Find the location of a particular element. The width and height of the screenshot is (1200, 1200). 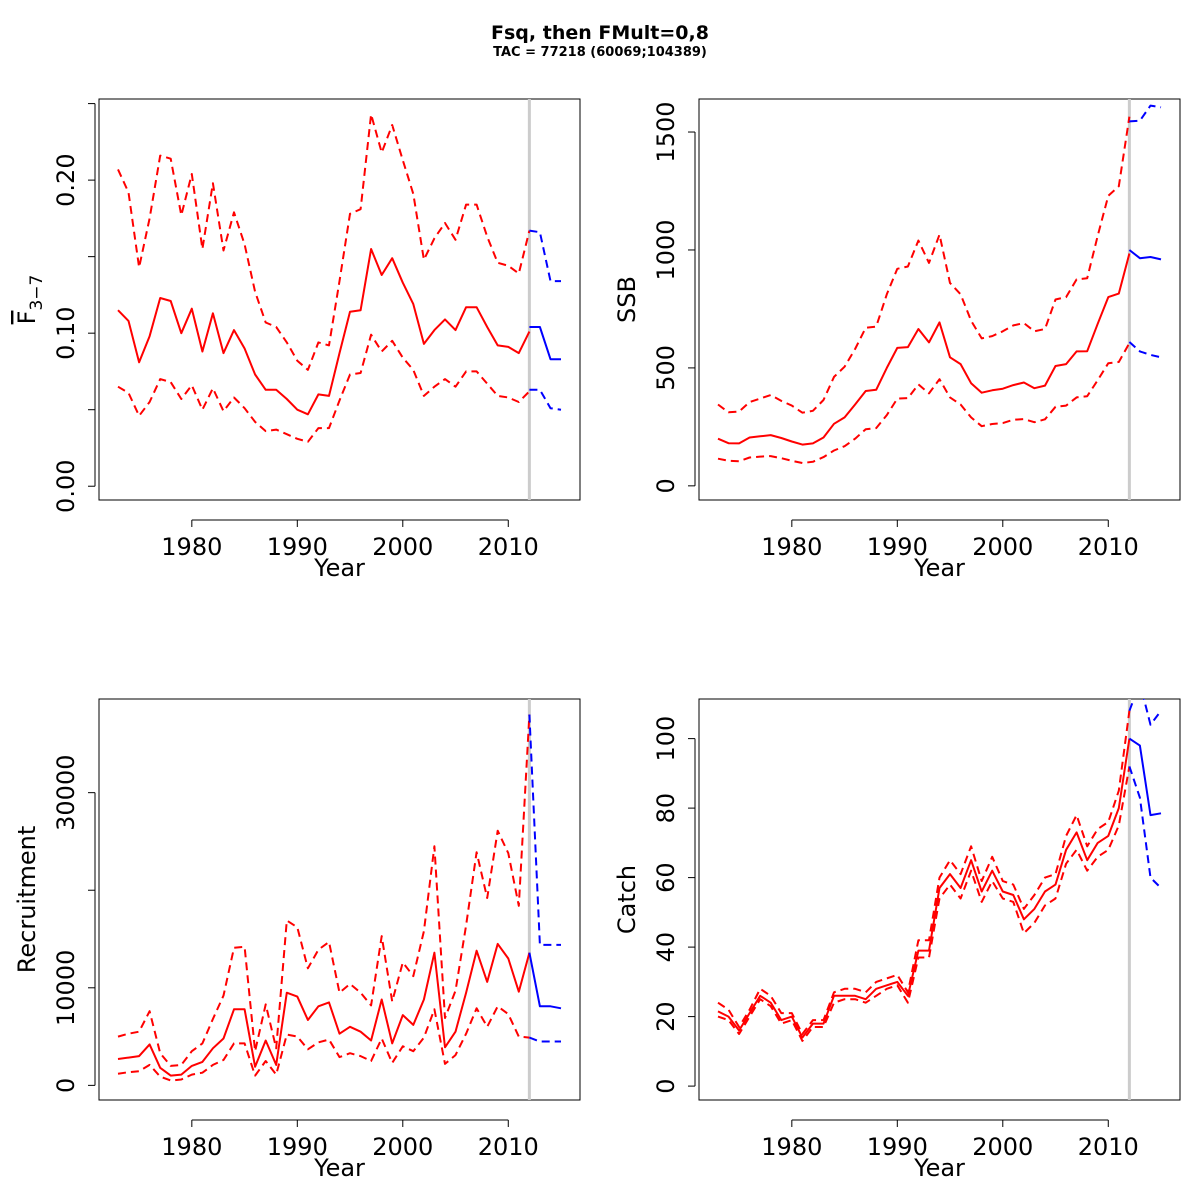

figure-title: Fsq, then FMult=0,8 is located at coordinates (600, 33).